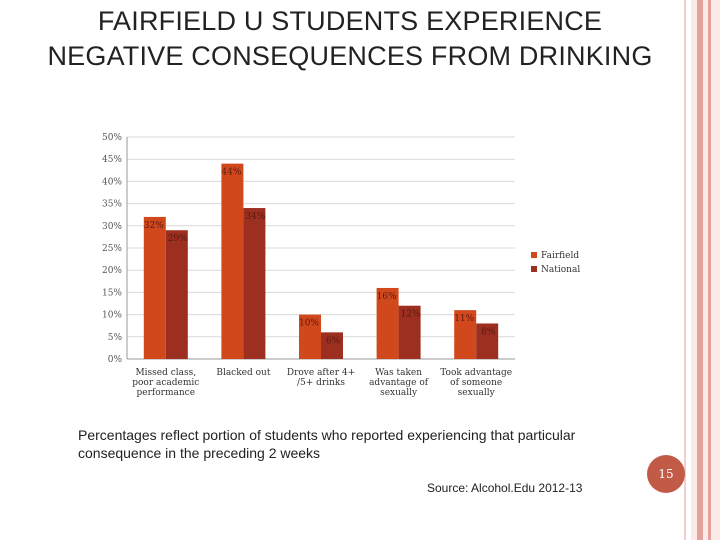 This screenshot has height=540, width=720. What do you see at coordinates (165, 383) in the screenshot?
I see `x-category-label: poor academic` at bounding box center [165, 383].